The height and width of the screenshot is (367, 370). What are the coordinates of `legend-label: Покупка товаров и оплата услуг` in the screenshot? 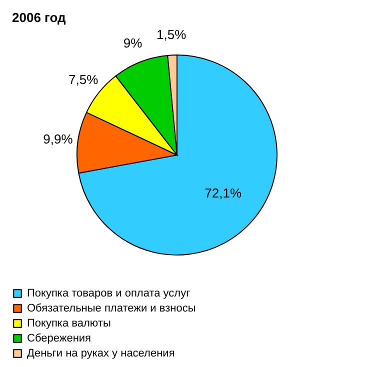 It's located at (108, 294).